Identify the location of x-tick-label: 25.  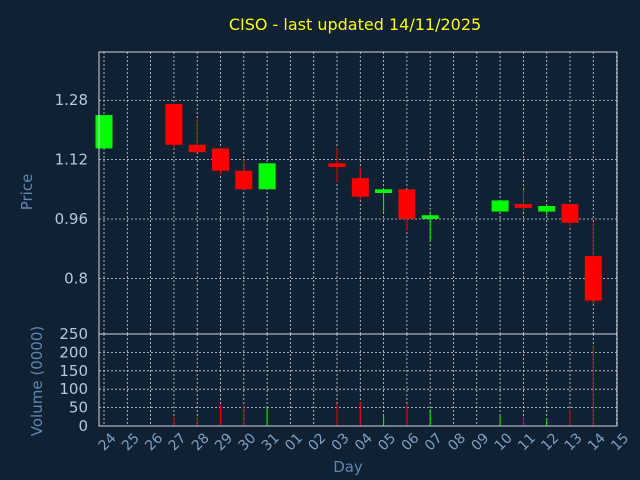
(131, 442).